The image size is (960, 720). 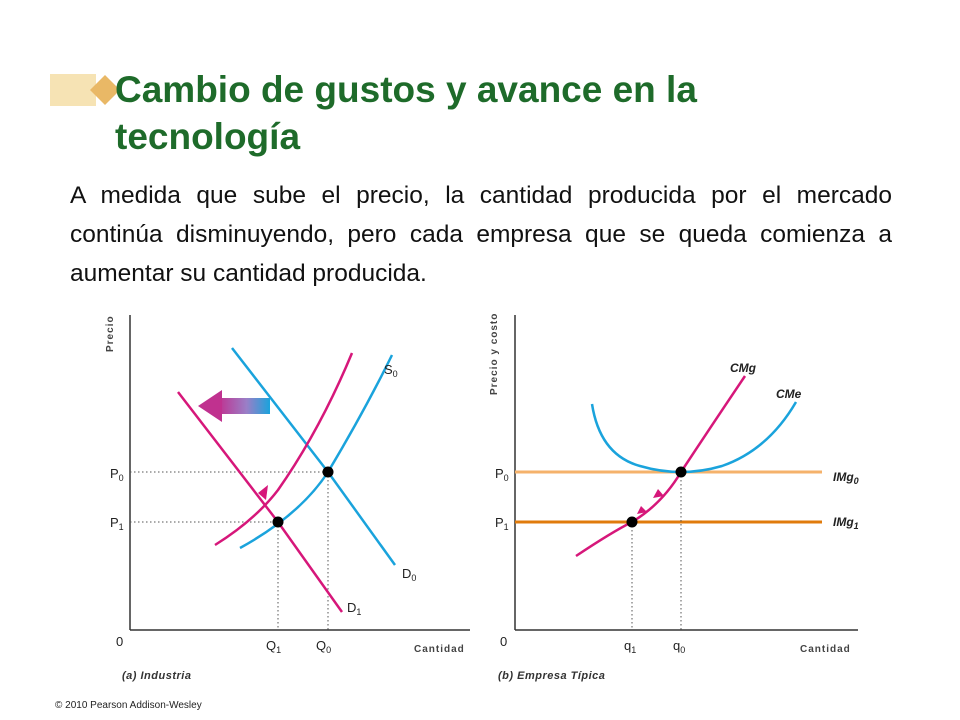 What do you see at coordinates (85, 90) in the screenshot?
I see `title-bullet-decoration` at bounding box center [85, 90].